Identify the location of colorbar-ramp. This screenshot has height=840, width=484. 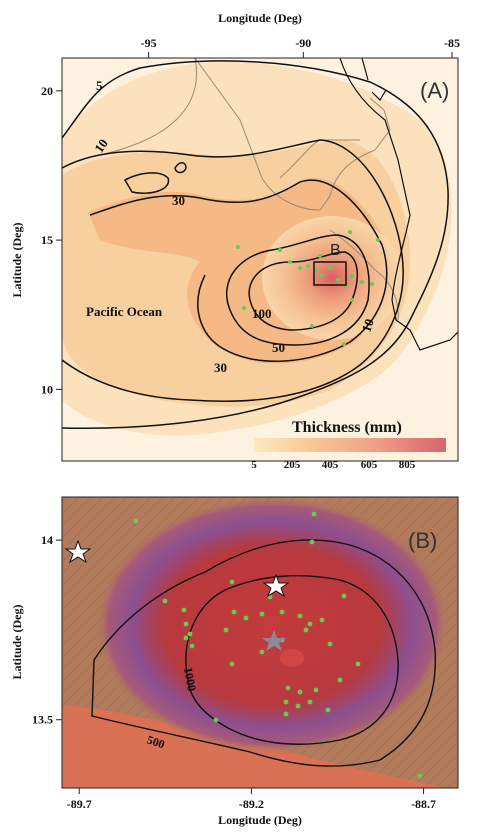
(350, 445).